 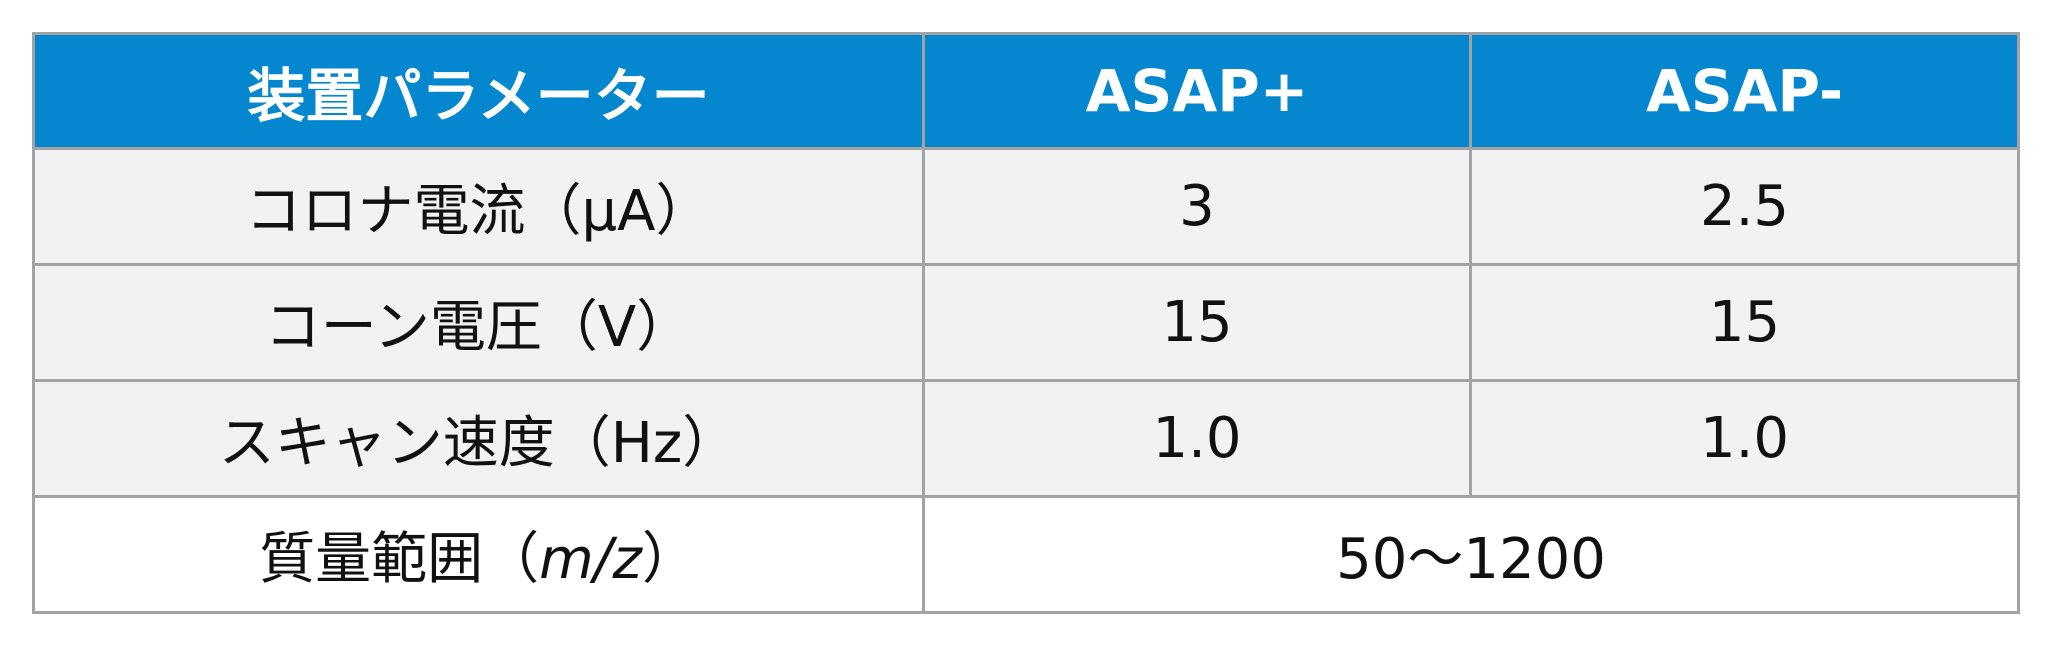 What do you see at coordinates (1197, 206) in the screenshot?
I see `cell-corona-current-pos: 3` at bounding box center [1197, 206].